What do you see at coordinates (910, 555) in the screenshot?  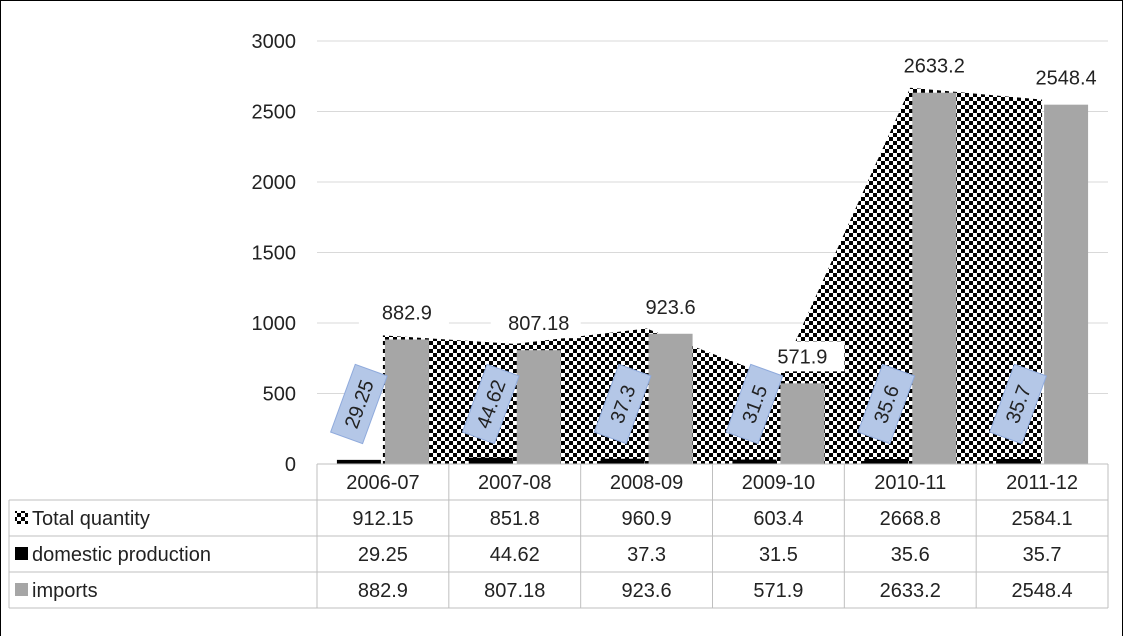 I see `table-cell: 35.6` at bounding box center [910, 555].